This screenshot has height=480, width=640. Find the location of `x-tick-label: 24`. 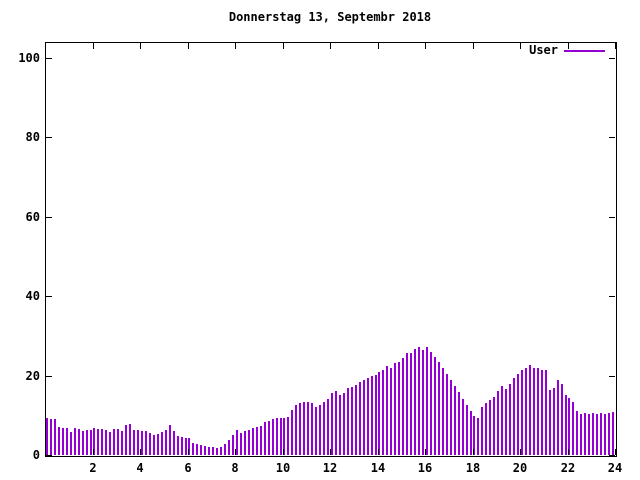

x-tick-label: 24 is located at coordinates (615, 468).